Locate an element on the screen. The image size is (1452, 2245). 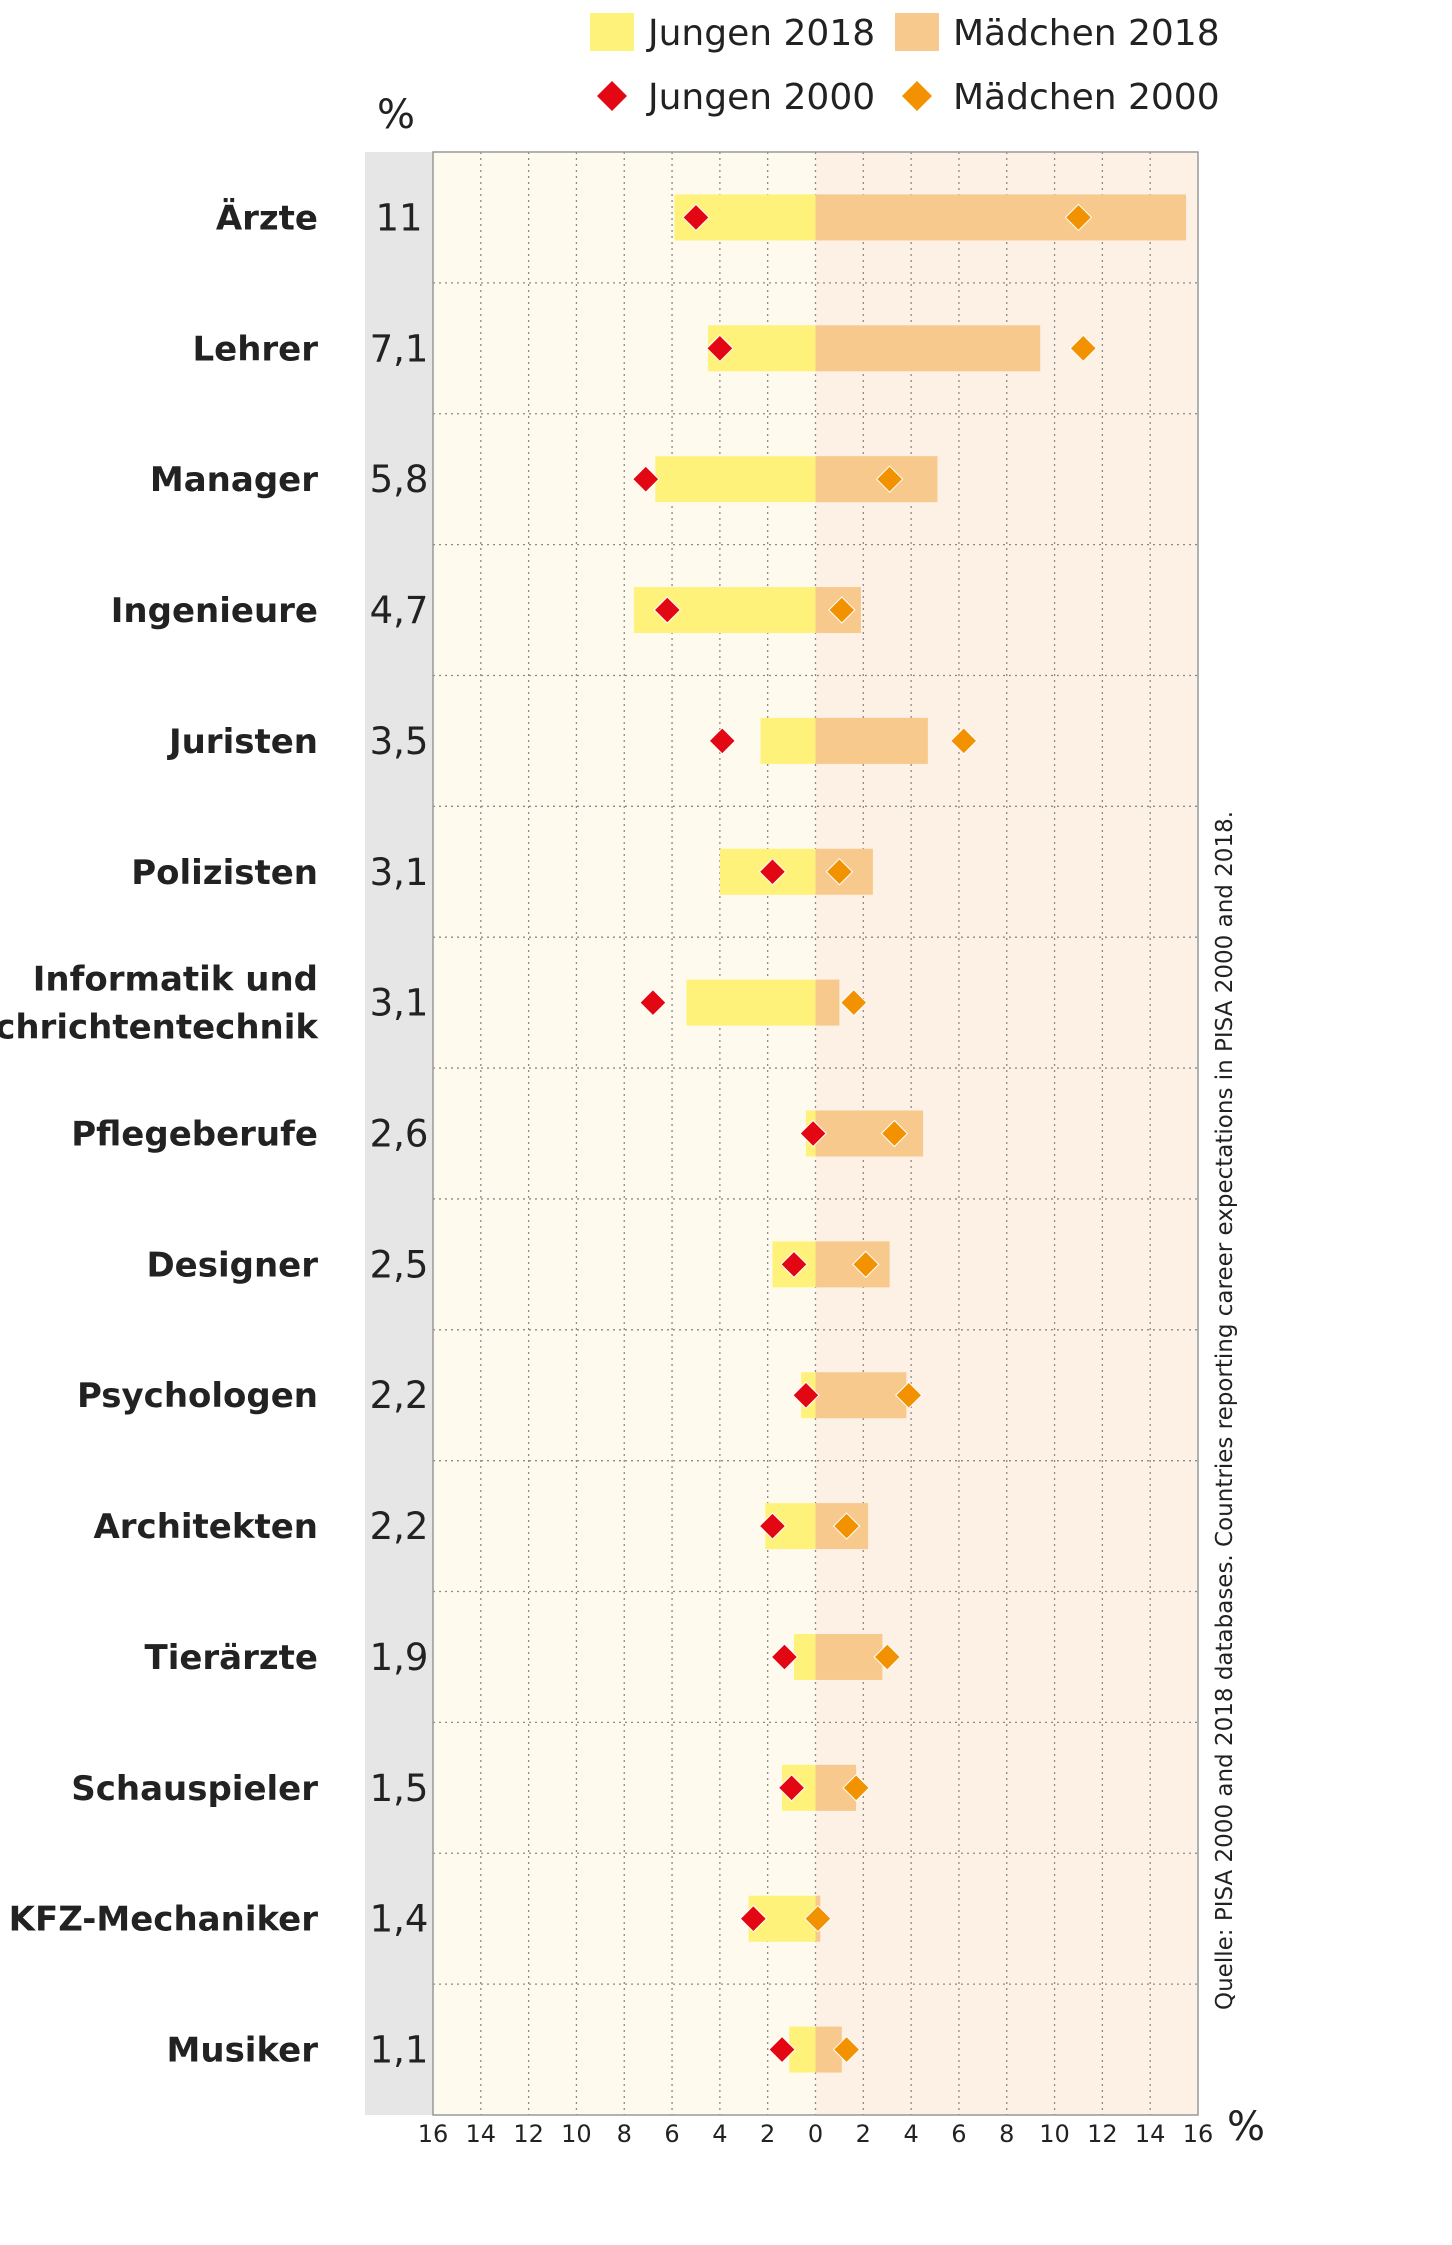
category-label: Schauspieler is located at coordinates (194, 1789).